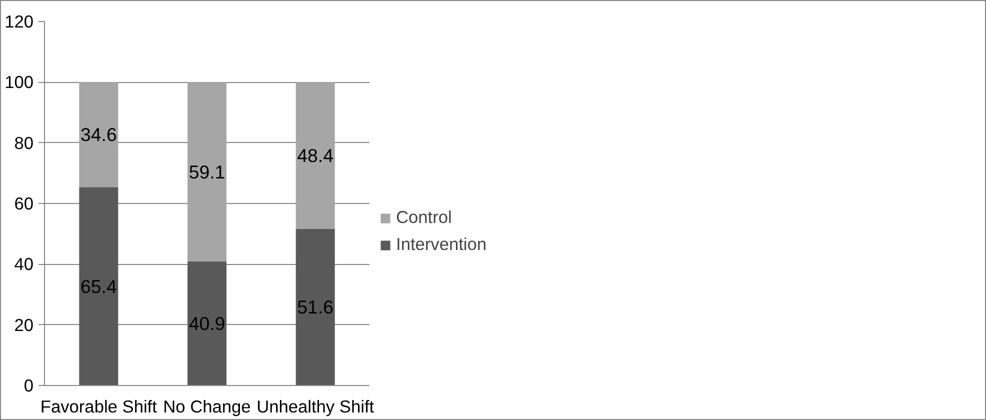 The height and width of the screenshot is (420, 986). I want to click on x-tick-label: Favorable Shift, so click(99, 406).